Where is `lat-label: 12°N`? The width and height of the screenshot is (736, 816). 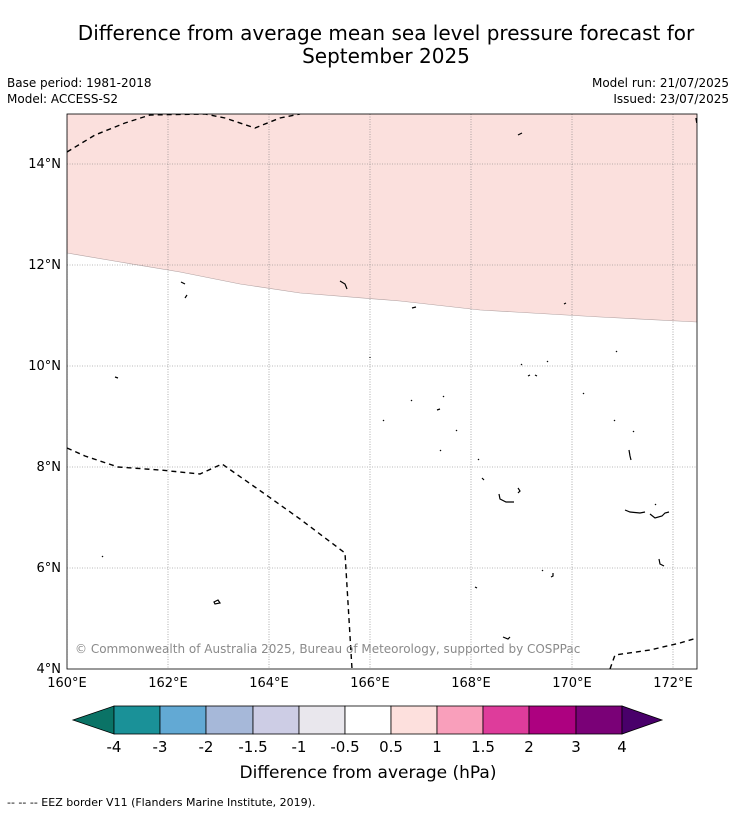 lat-label: 12°N is located at coordinates (44, 265).